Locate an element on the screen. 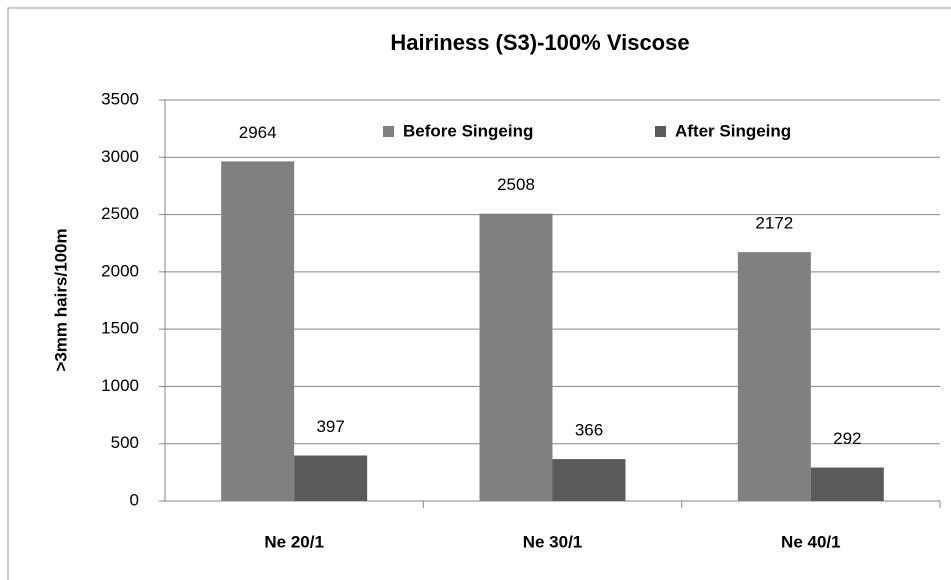  y-axis-label: >3mm hairs/100m is located at coordinates (60, 299).